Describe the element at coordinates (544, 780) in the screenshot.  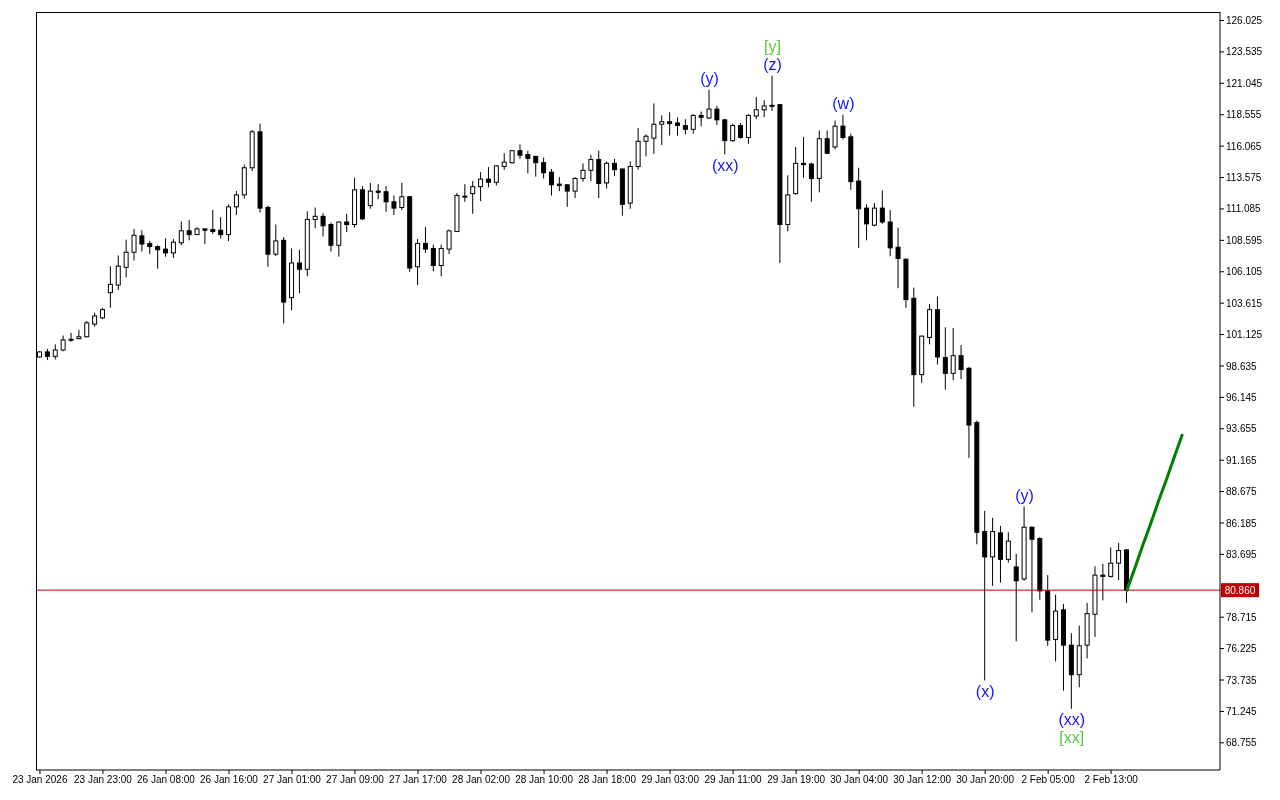
I see `x-tick-label: 28 Jan 10:00` at that location.